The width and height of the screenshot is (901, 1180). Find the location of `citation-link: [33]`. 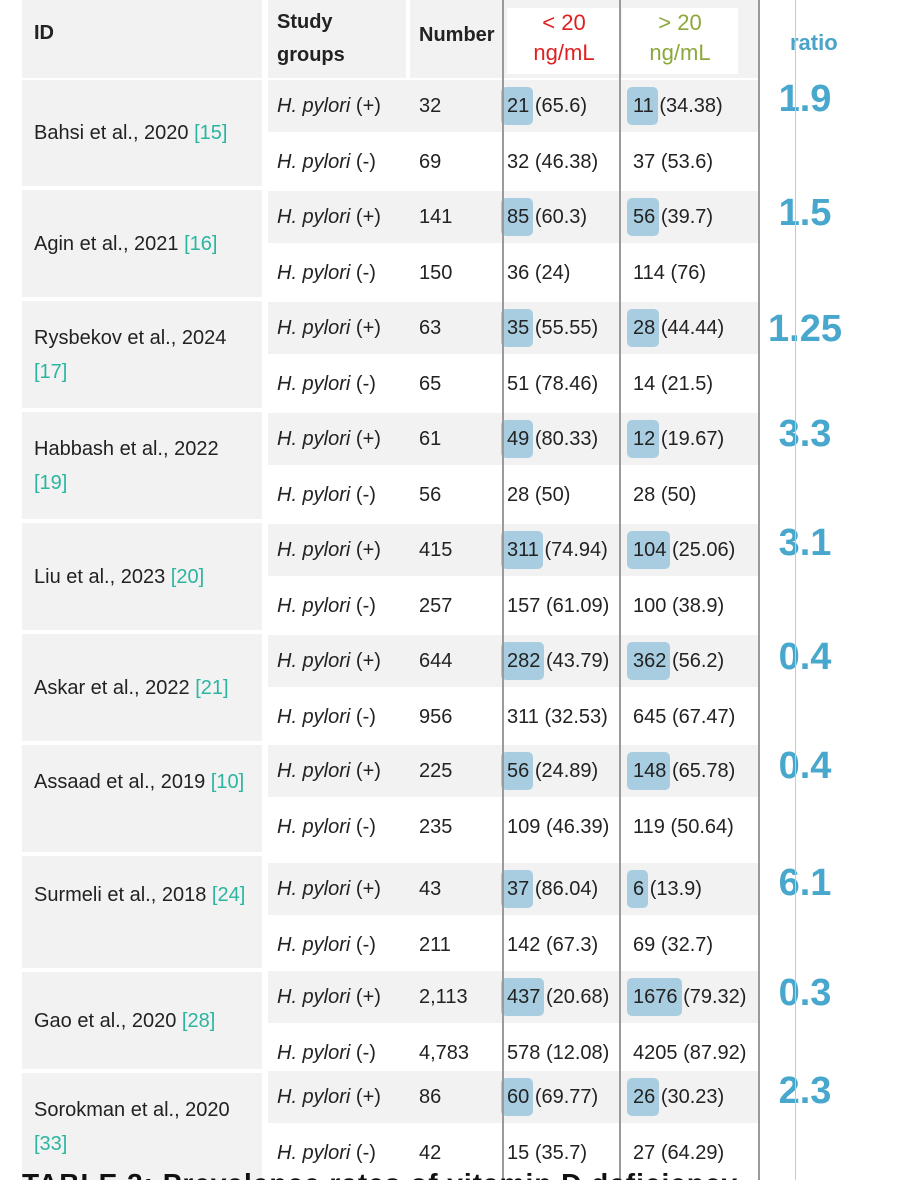

citation-link: [33] is located at coordinates (51, 1143).